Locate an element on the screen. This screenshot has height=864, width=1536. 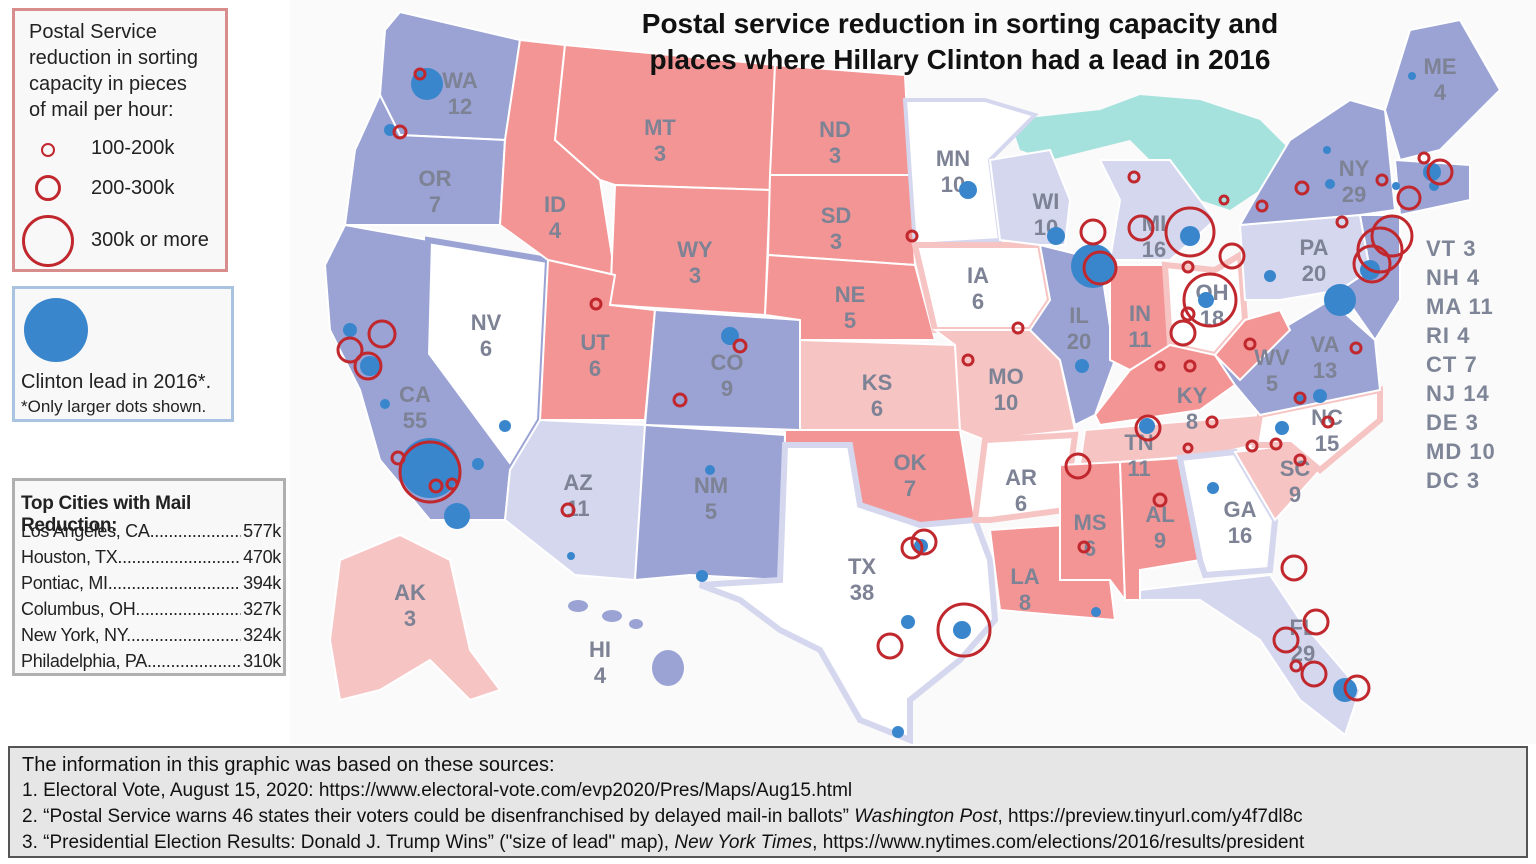
state-ev-il: 20 is located at coordinates (1079, 341).